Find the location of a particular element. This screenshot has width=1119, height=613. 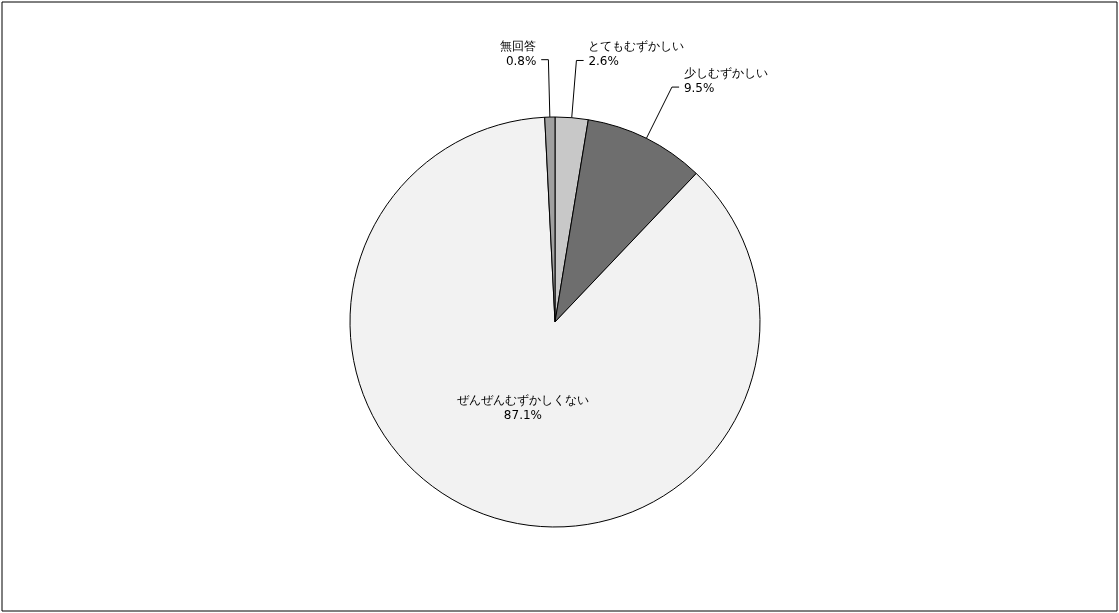

data-label: 0.8% is located at coordinates (521, 60).